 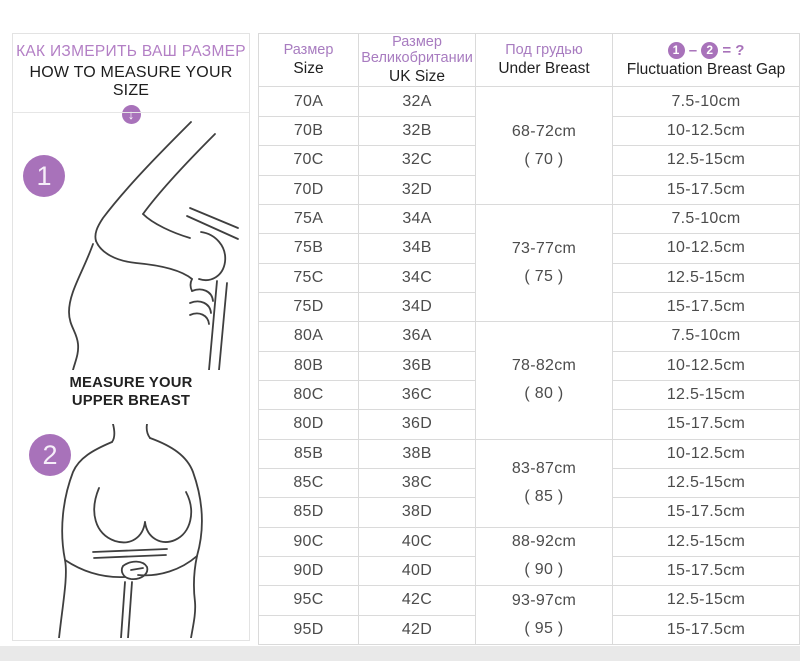 What do you see at coordinates (417, 336) in the screenshot?
I see `uk-size-cell: 36A` at bounding box center [417, 336].